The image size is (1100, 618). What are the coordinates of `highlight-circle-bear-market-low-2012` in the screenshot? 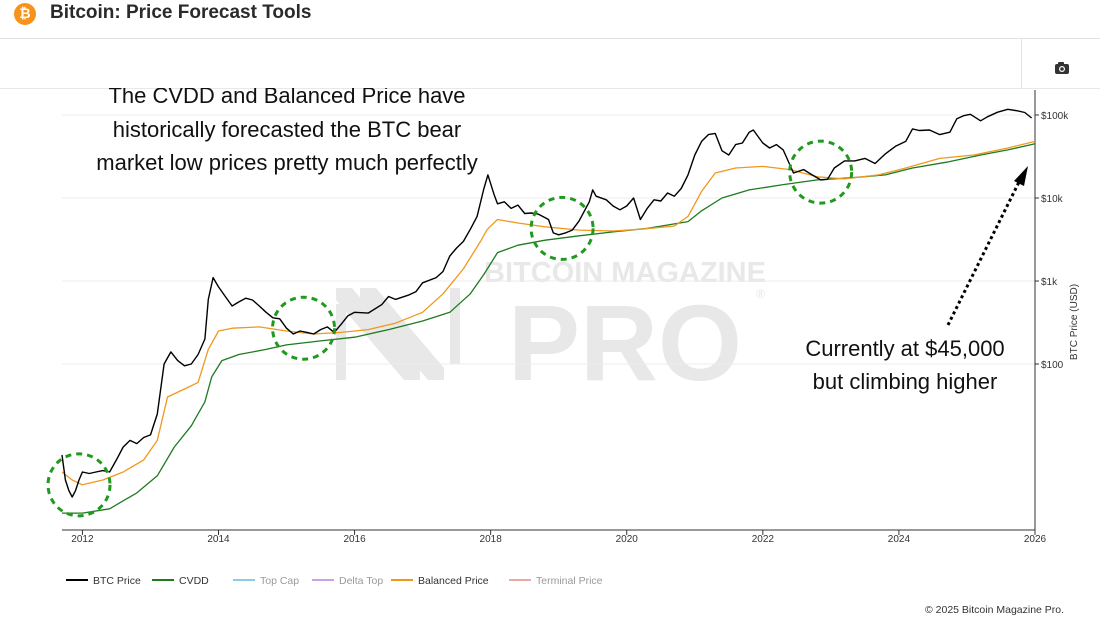 It's located at (79, 485).